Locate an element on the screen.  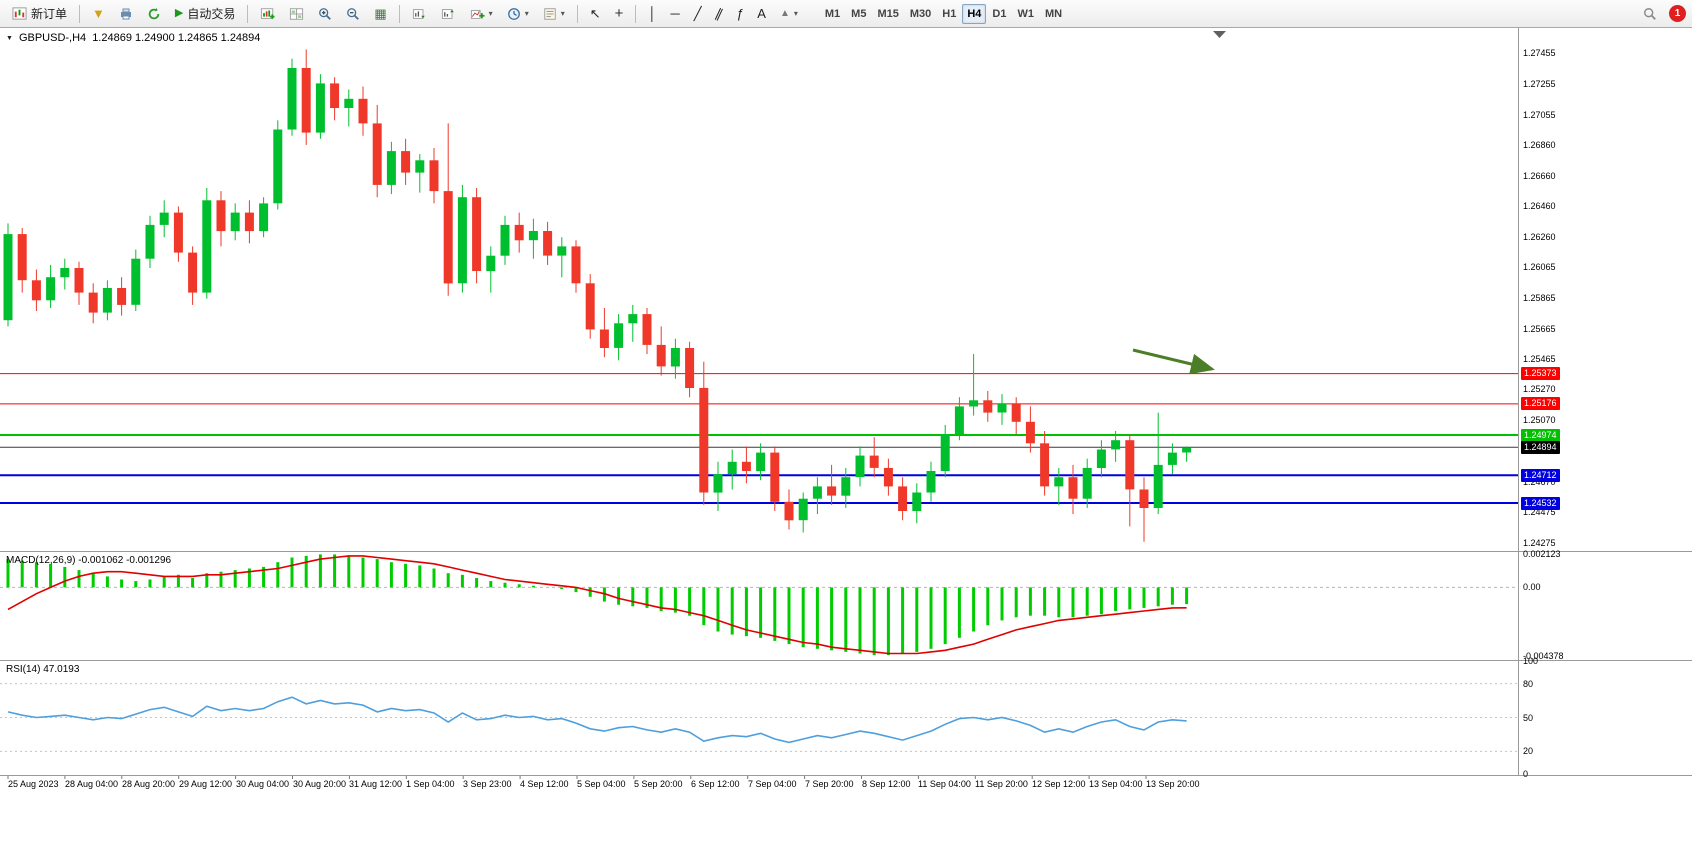
timeframe-m15-button: M15 is located at coordinates (887, 14).